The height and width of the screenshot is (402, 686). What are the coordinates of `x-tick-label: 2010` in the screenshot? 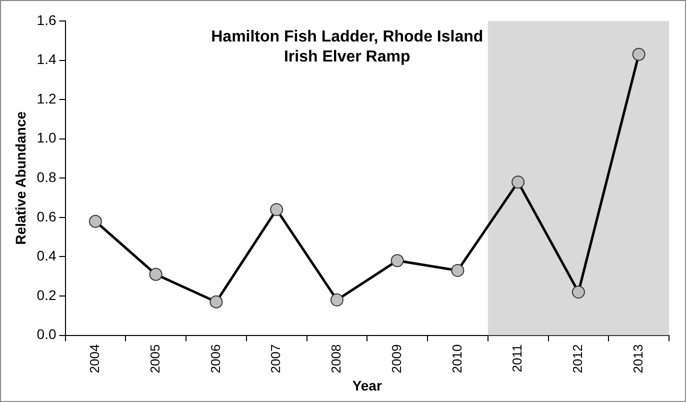 It's located at (456, 359).